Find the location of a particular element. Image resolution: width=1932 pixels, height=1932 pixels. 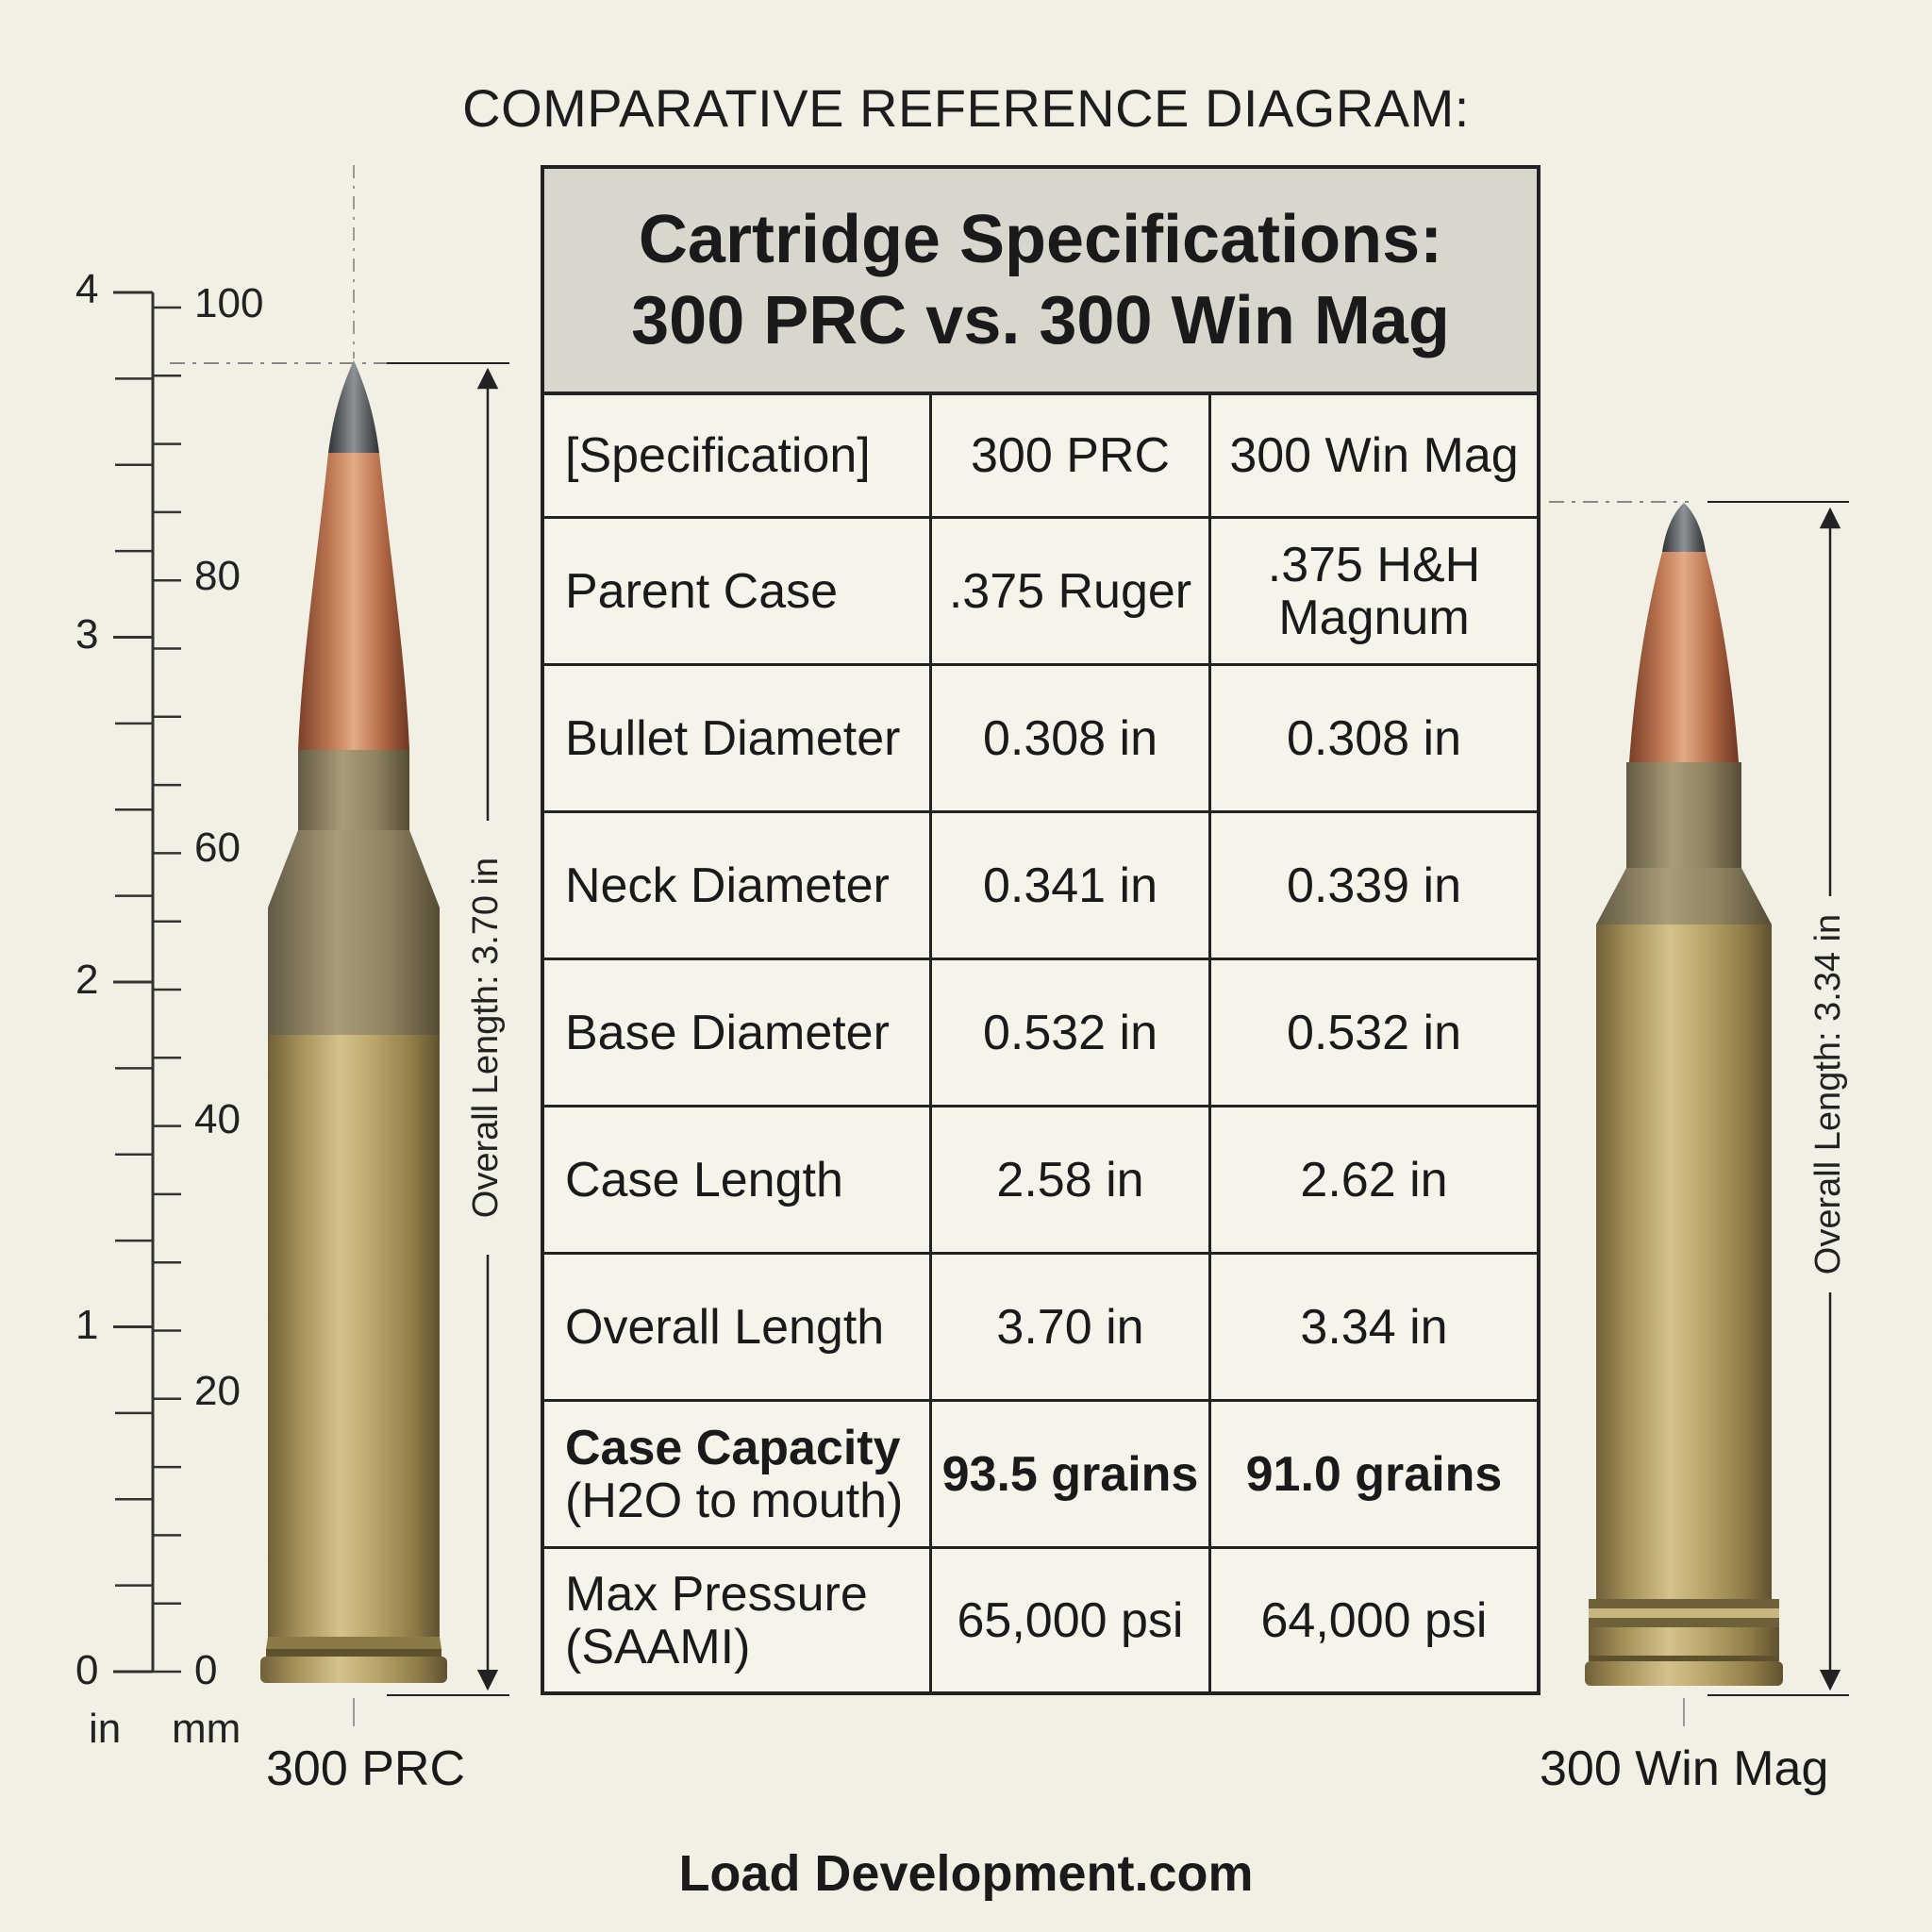

table-row: Overall Length 3.70 in 3.34 in is located at coordinates (1040, 1329).